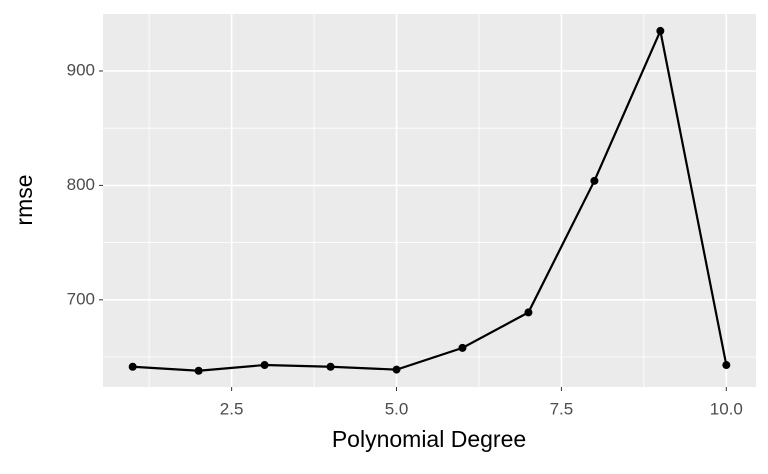 This screenshot has width=768, height=474. I want to click on x-tick-label: 7.5, so click(562, 408).